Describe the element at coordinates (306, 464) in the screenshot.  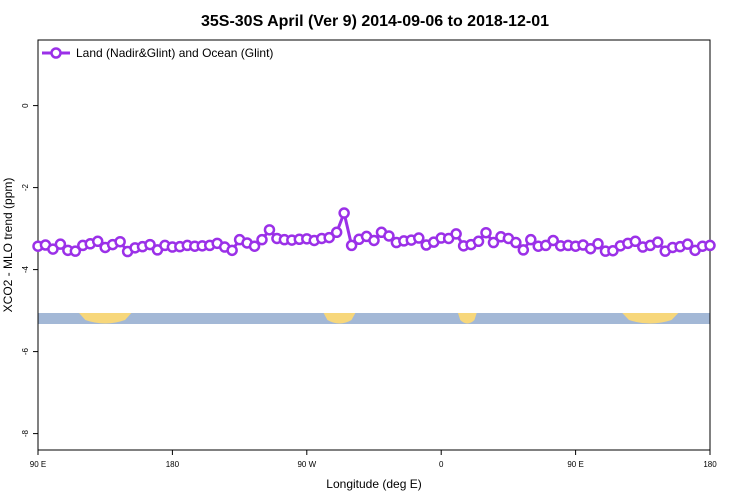
I see `x-tick-label-2: 90 W` at that location.